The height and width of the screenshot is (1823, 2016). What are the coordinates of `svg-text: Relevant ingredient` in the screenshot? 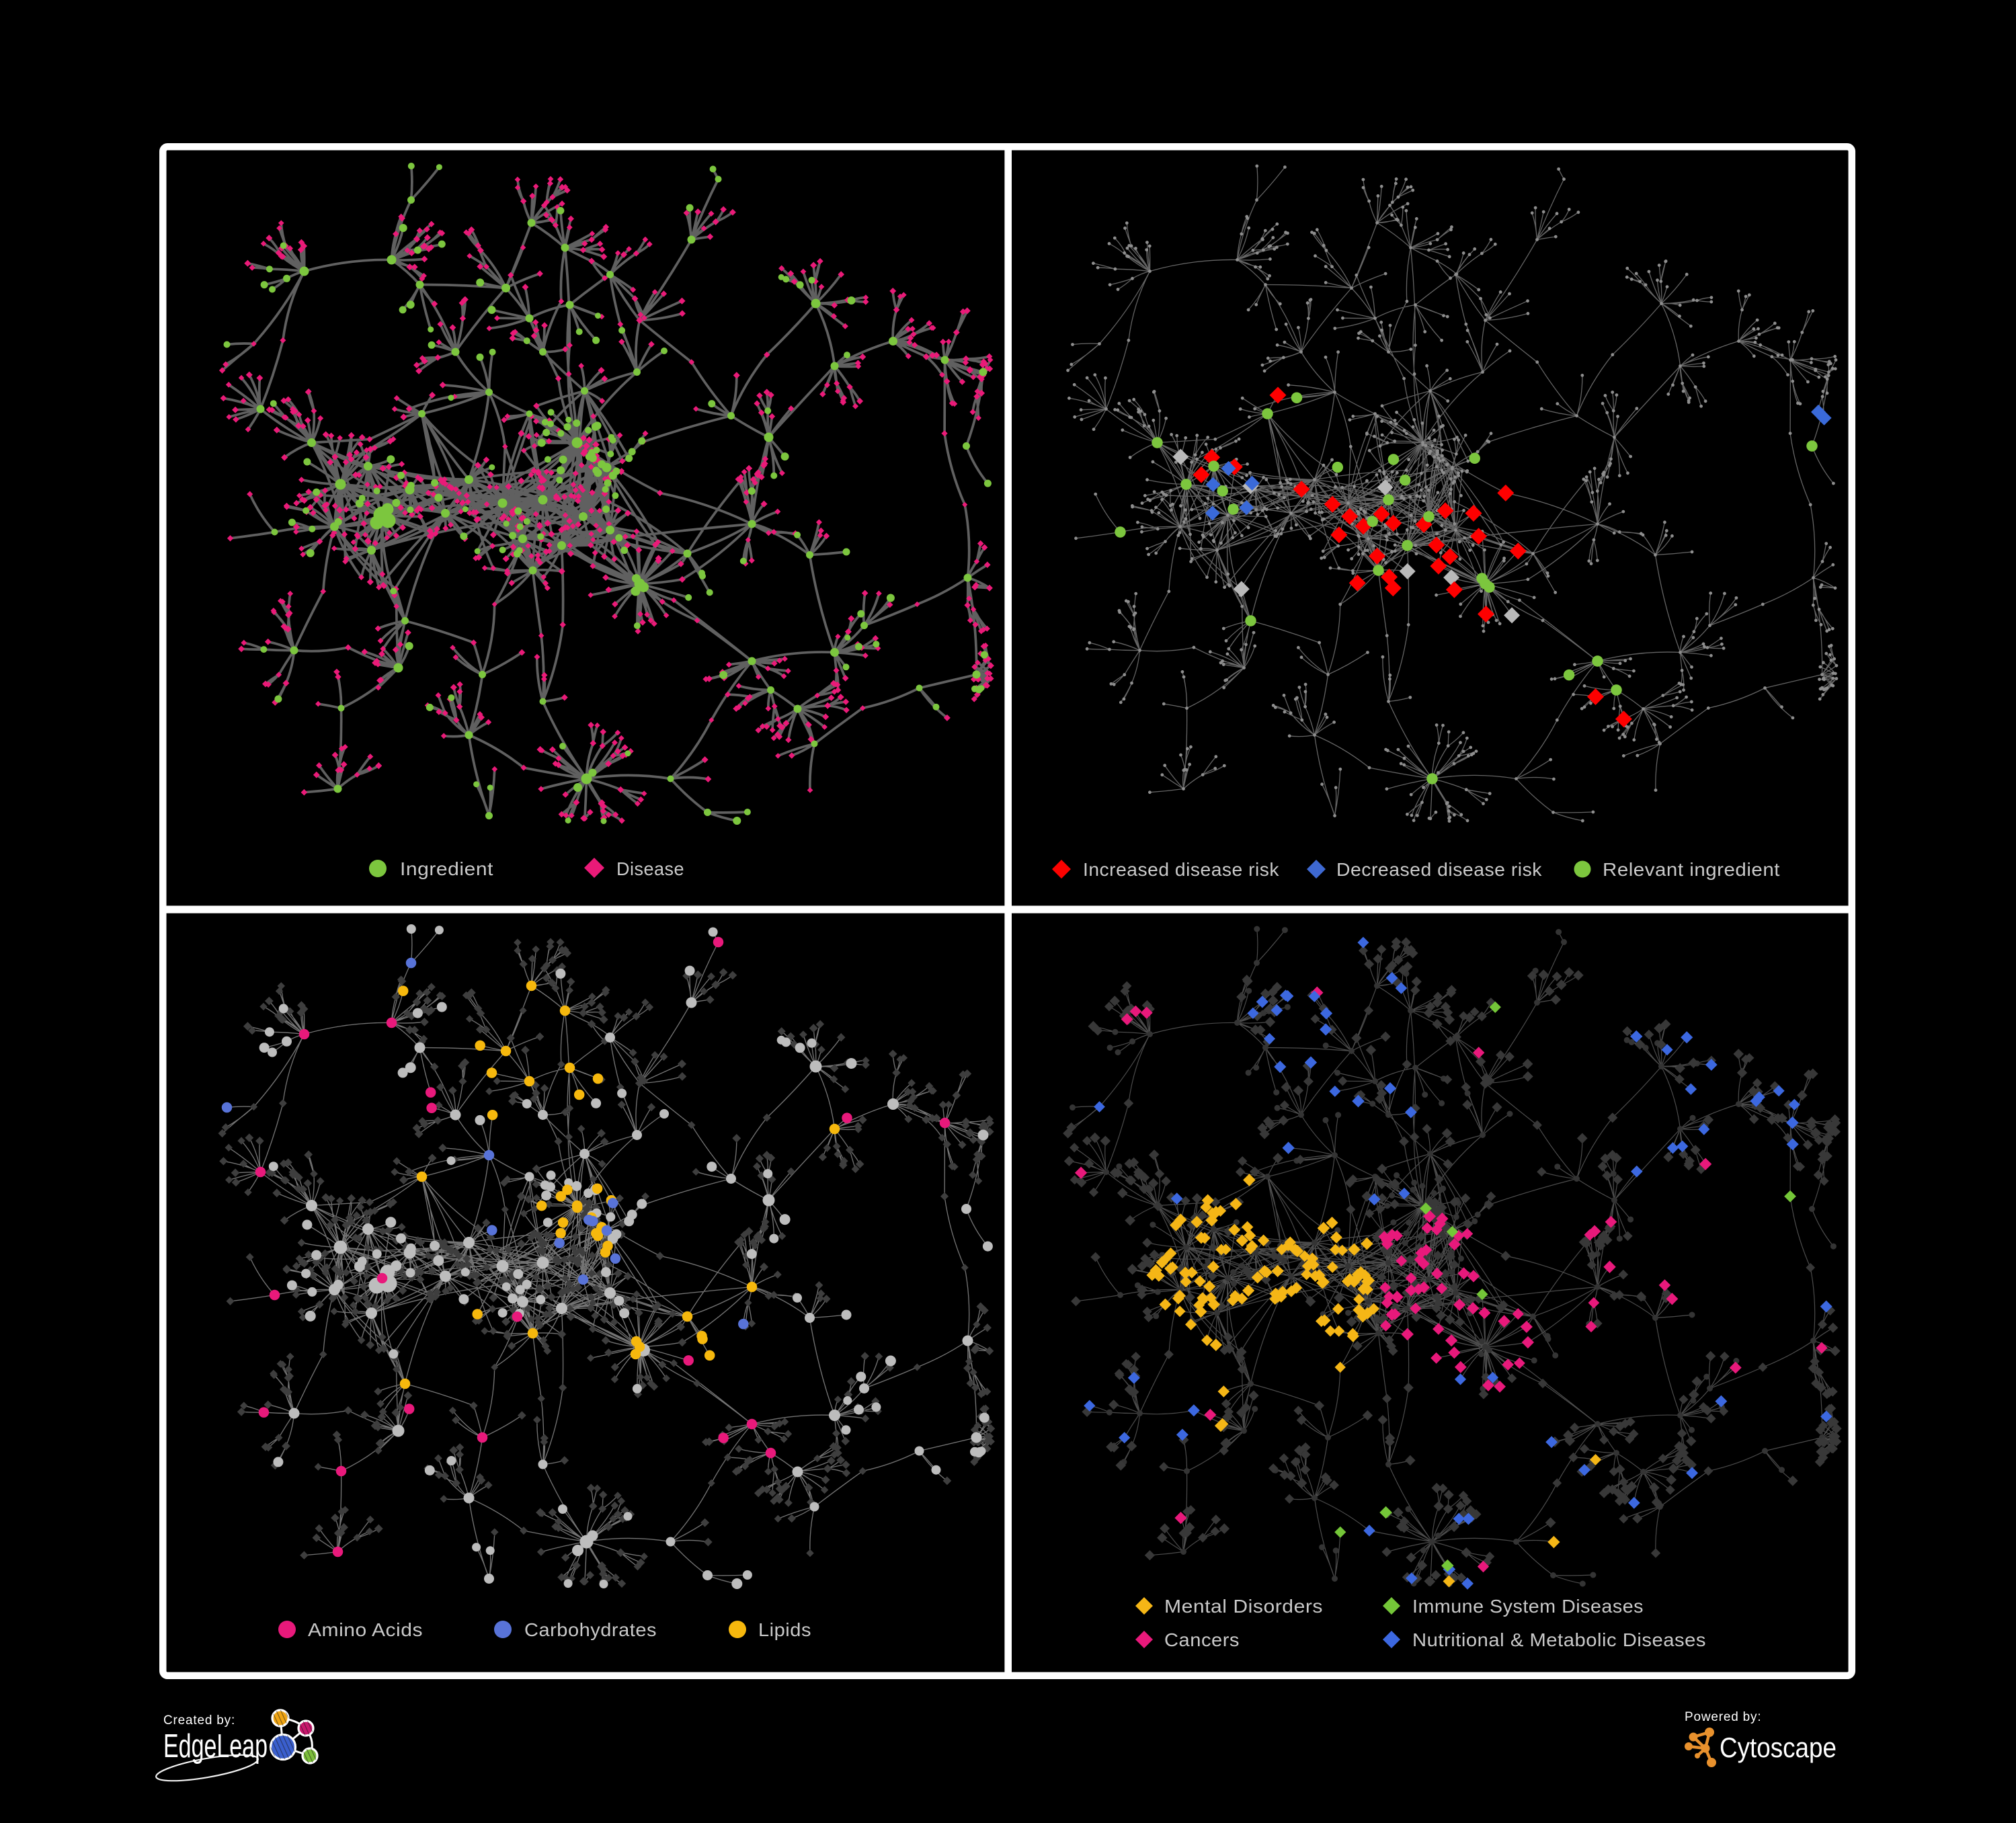 It's located at (1691, 869).